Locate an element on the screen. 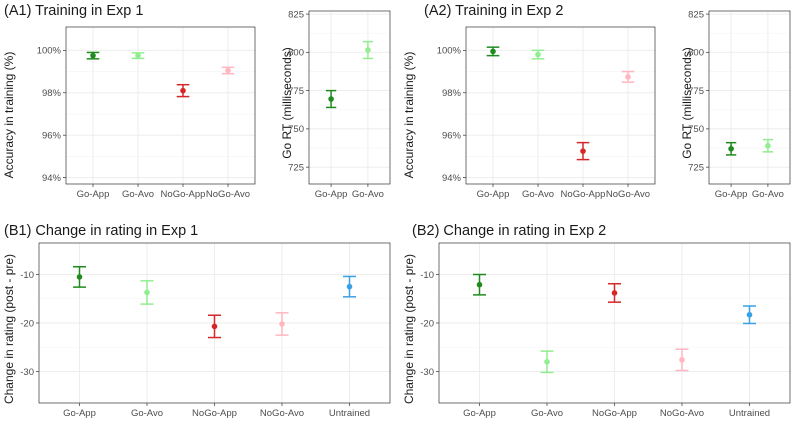 The height and width of the screenshot is (421, 800). panel-title: (B2) Change in rating in Exp 2 is located at coordinates (509, 231).